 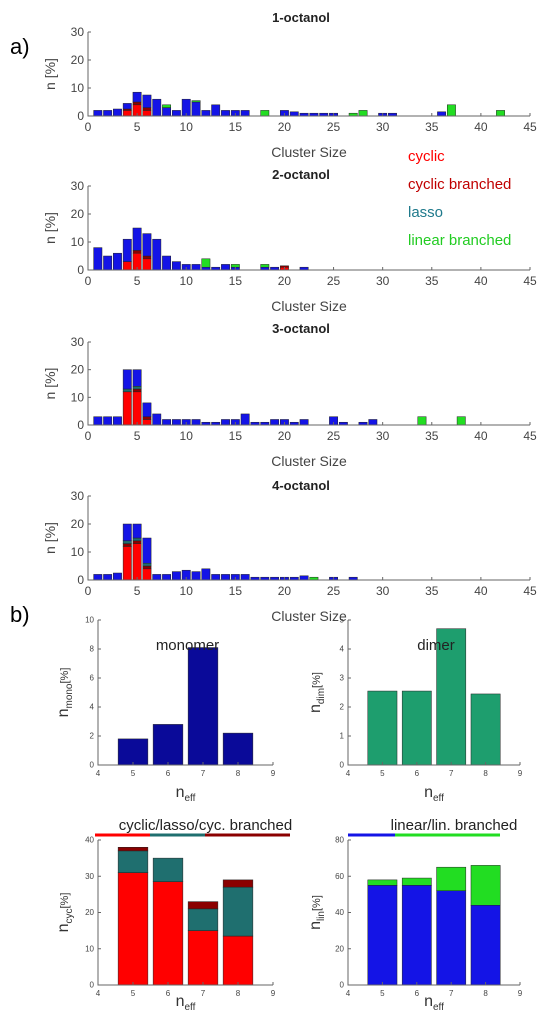 I want to click on legend-cyclic-branched: cyclic branched, so click(x=460, y=184).